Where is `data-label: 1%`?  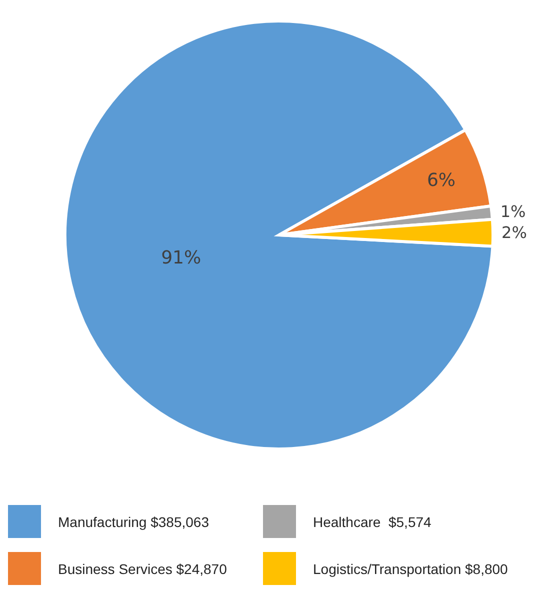
data-label: 1% is located at coordinates (513, 212).